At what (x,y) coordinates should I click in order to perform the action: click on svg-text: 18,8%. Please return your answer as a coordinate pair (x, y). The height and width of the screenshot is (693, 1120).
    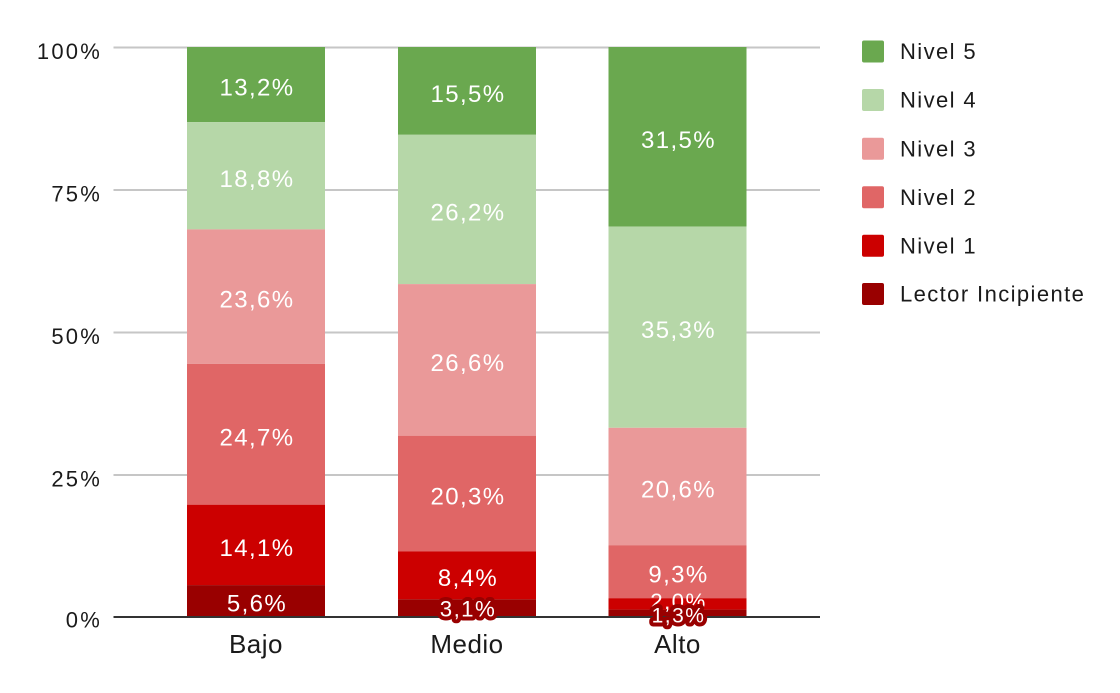
    Looking at the image, I should click on (256, 179).